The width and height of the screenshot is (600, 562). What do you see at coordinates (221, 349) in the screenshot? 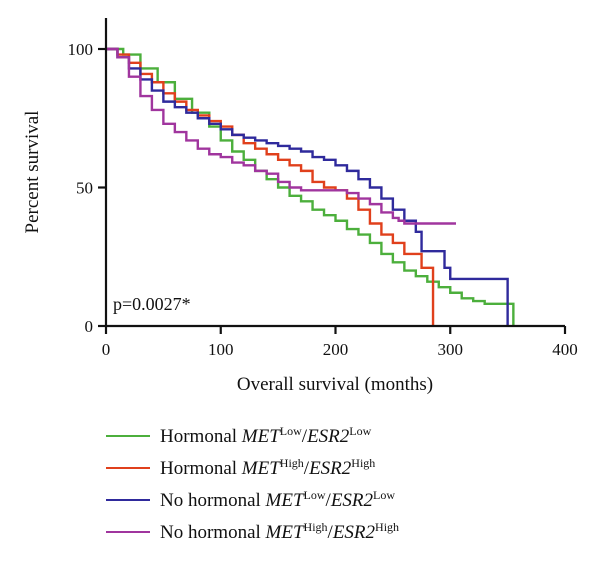
I see `x-tick-label: 100` at bounding box center [221, 349].